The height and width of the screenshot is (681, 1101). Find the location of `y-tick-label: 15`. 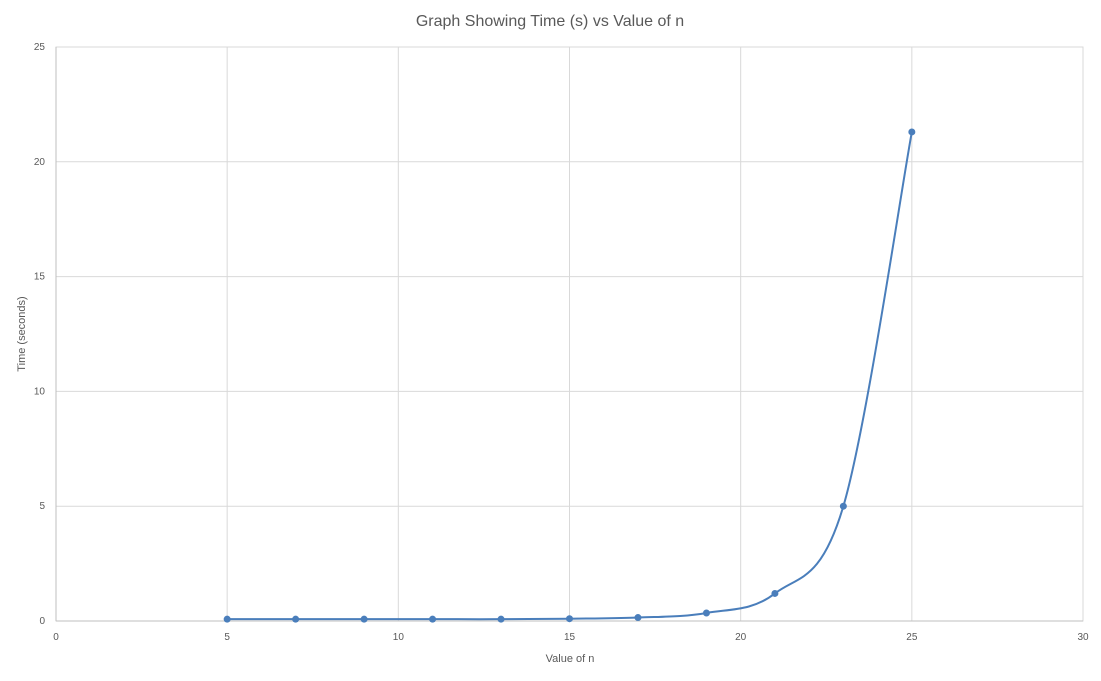

y-tick-label: 15 is located at coordinates (40, 277).